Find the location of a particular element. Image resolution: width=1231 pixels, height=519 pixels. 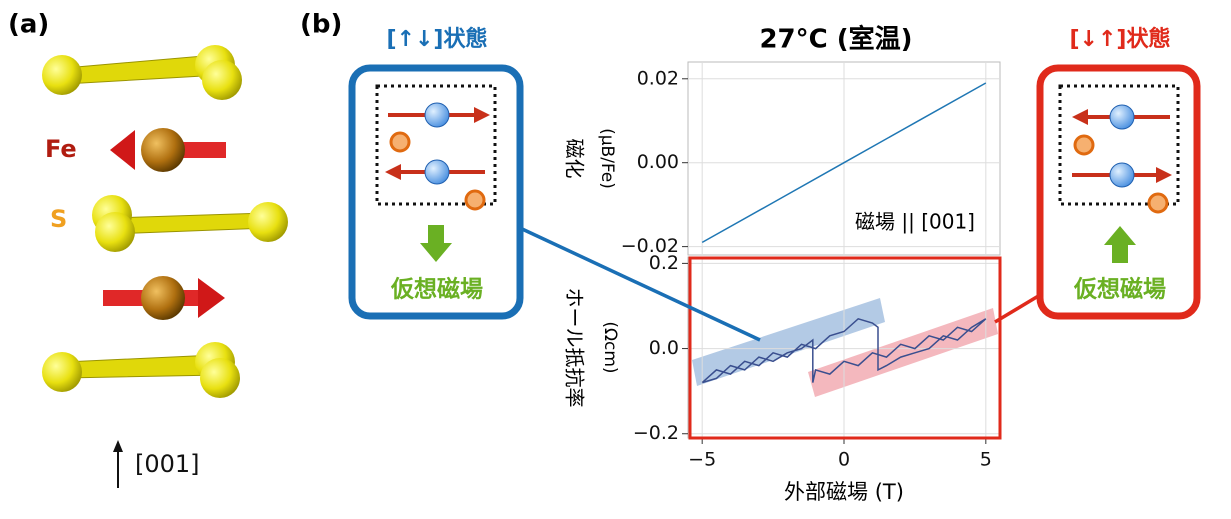

y-axis-label: ホール抵抗率 is located at coordinates (575, 348).